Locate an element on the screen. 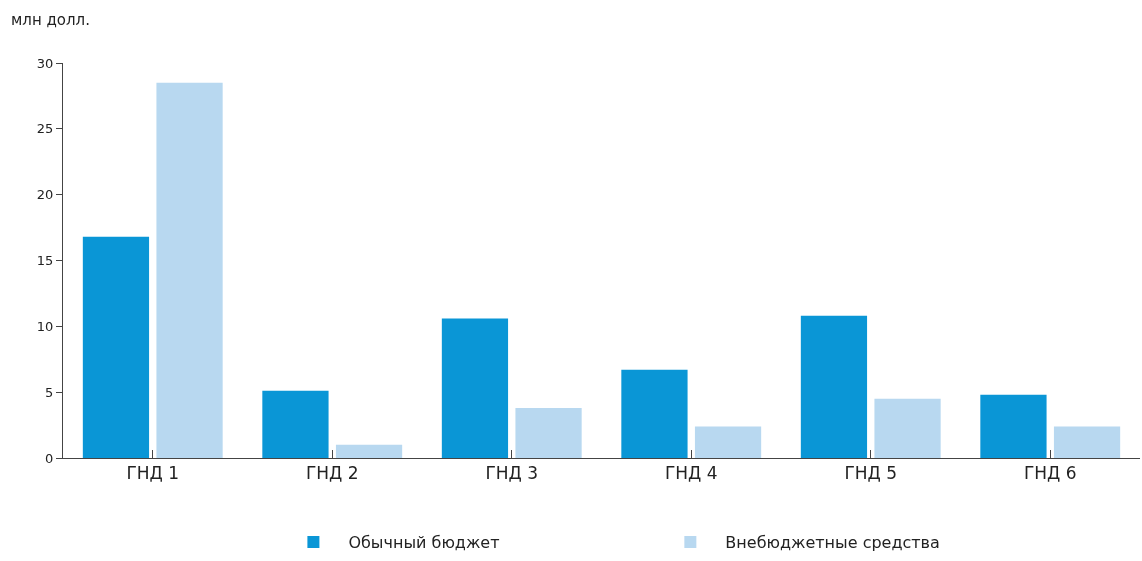 This screenshot has width=1142, height=561. x-tick-label: ГНД 6 is located at coordinates (1050, 473).